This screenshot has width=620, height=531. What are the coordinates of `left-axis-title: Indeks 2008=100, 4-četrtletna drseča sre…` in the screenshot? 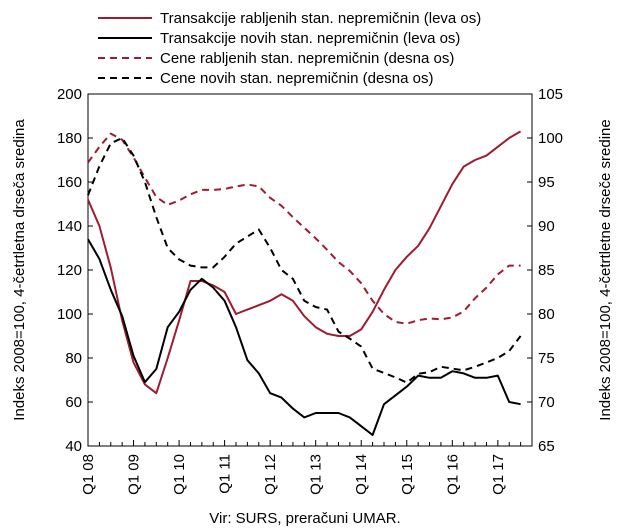 It's located at (19, 270).